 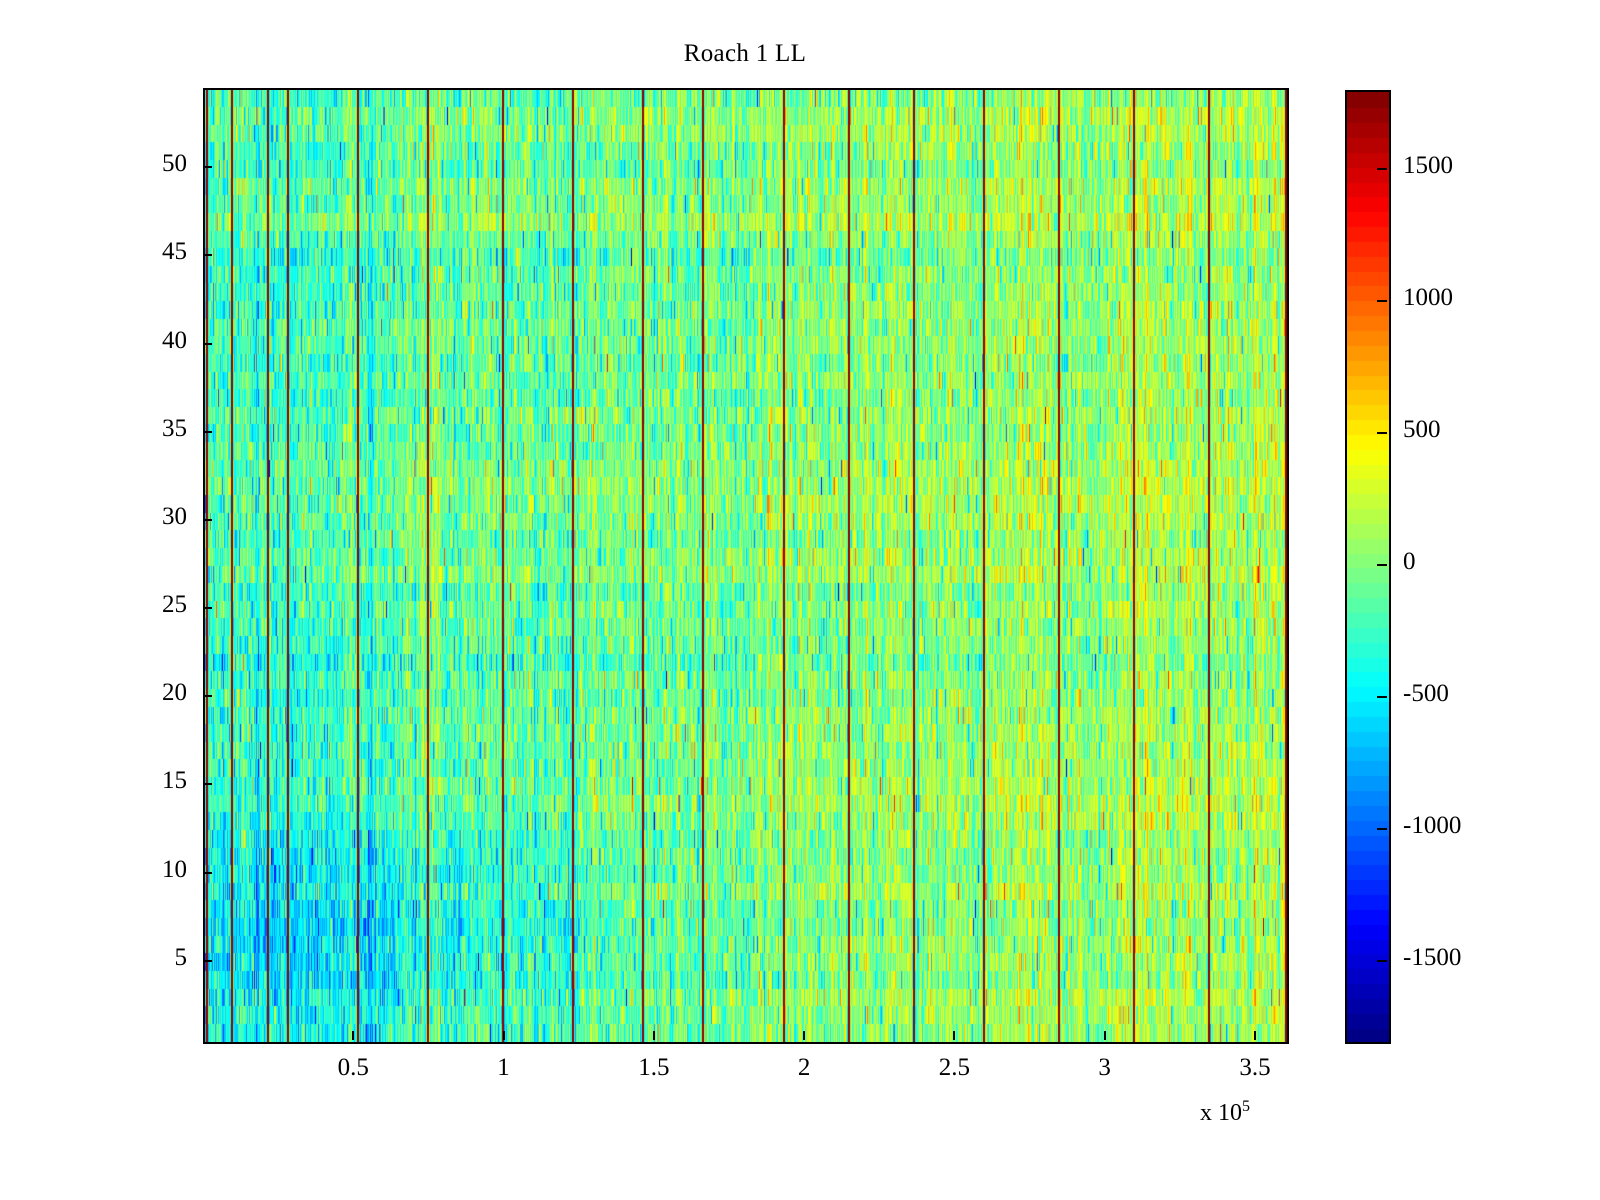 I want to click on colorbar, so click(x=1368, y=567).